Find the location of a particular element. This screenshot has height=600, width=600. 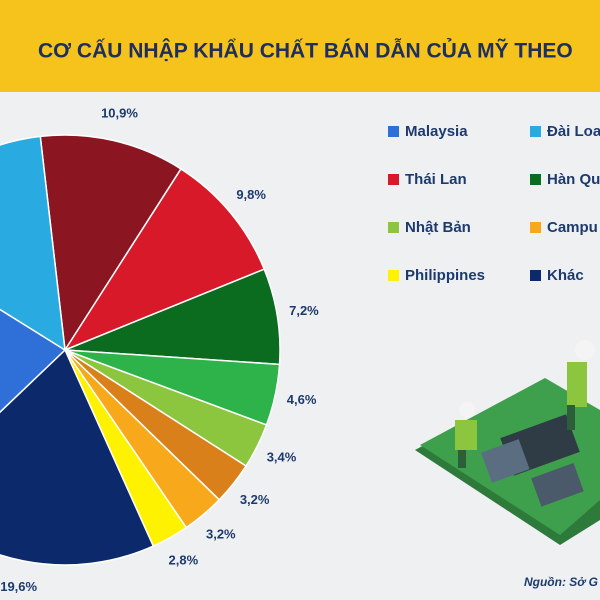

legend-label: Campu is located at coordinates (572, 227).